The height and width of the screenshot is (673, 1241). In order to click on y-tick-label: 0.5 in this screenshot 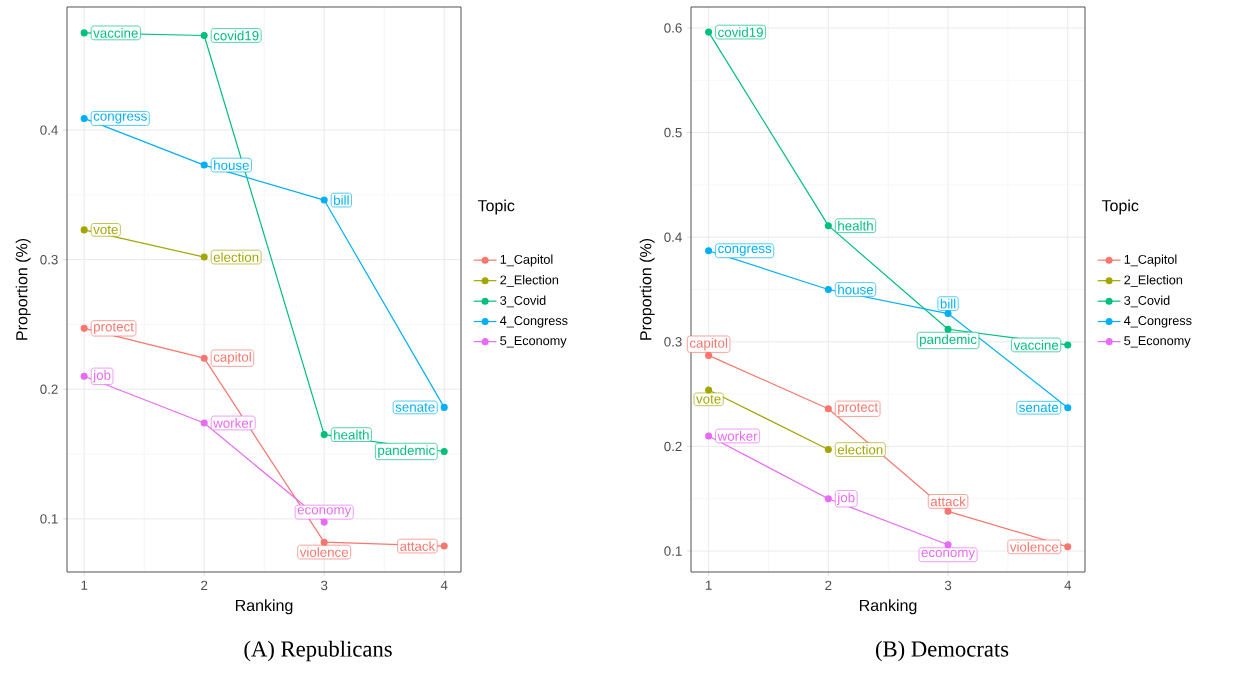, I will do `click(673, 132)`.